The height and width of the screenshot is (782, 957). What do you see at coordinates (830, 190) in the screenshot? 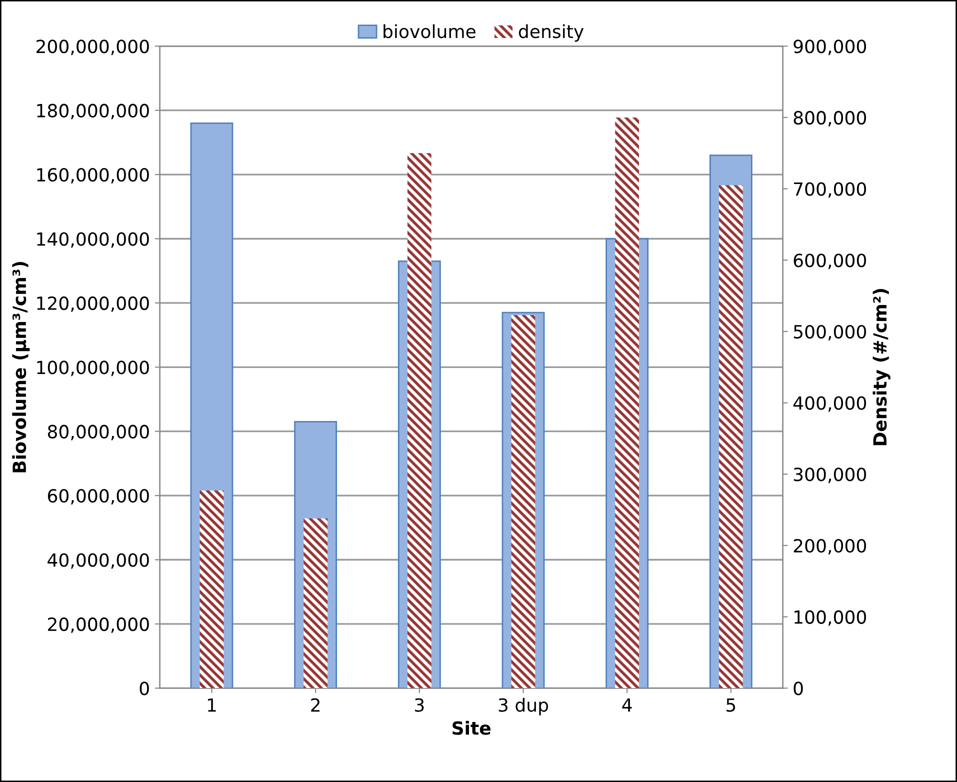
I see `y2-tick-label: 700,000` at bounding box center [830, 190].